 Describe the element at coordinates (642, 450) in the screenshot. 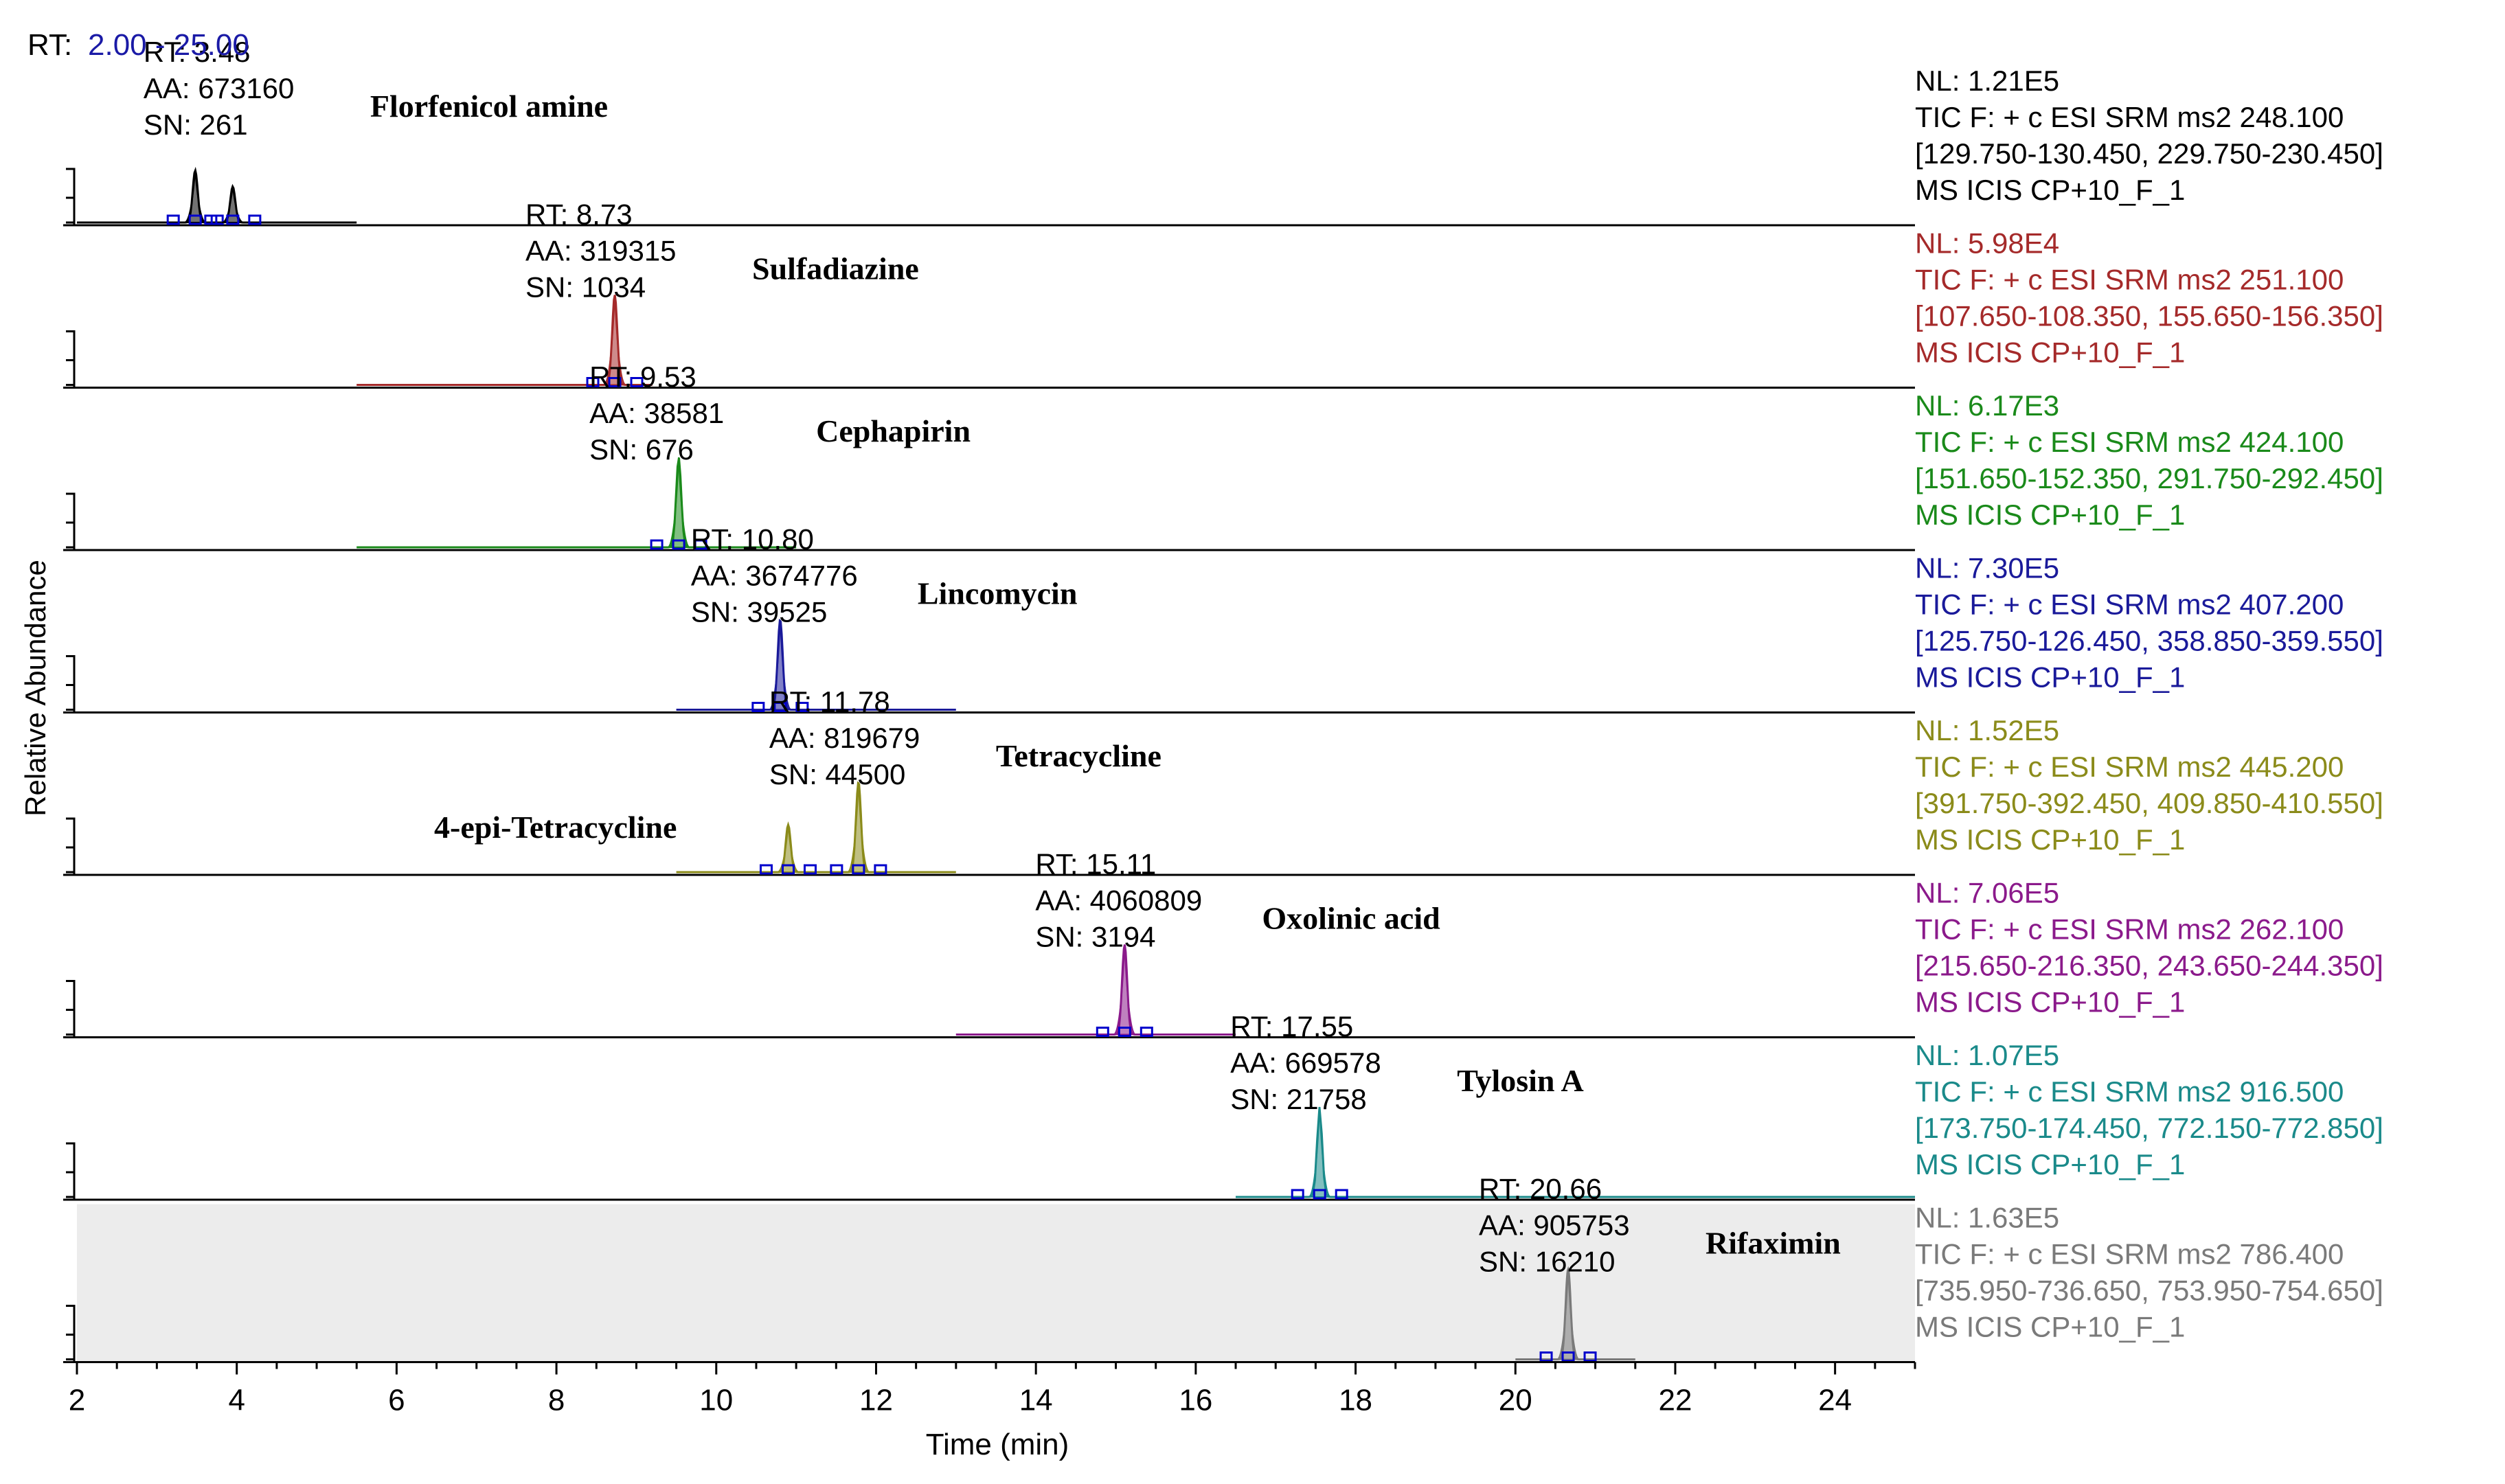

I see `peak-sn-label: SN: 676` at that location.